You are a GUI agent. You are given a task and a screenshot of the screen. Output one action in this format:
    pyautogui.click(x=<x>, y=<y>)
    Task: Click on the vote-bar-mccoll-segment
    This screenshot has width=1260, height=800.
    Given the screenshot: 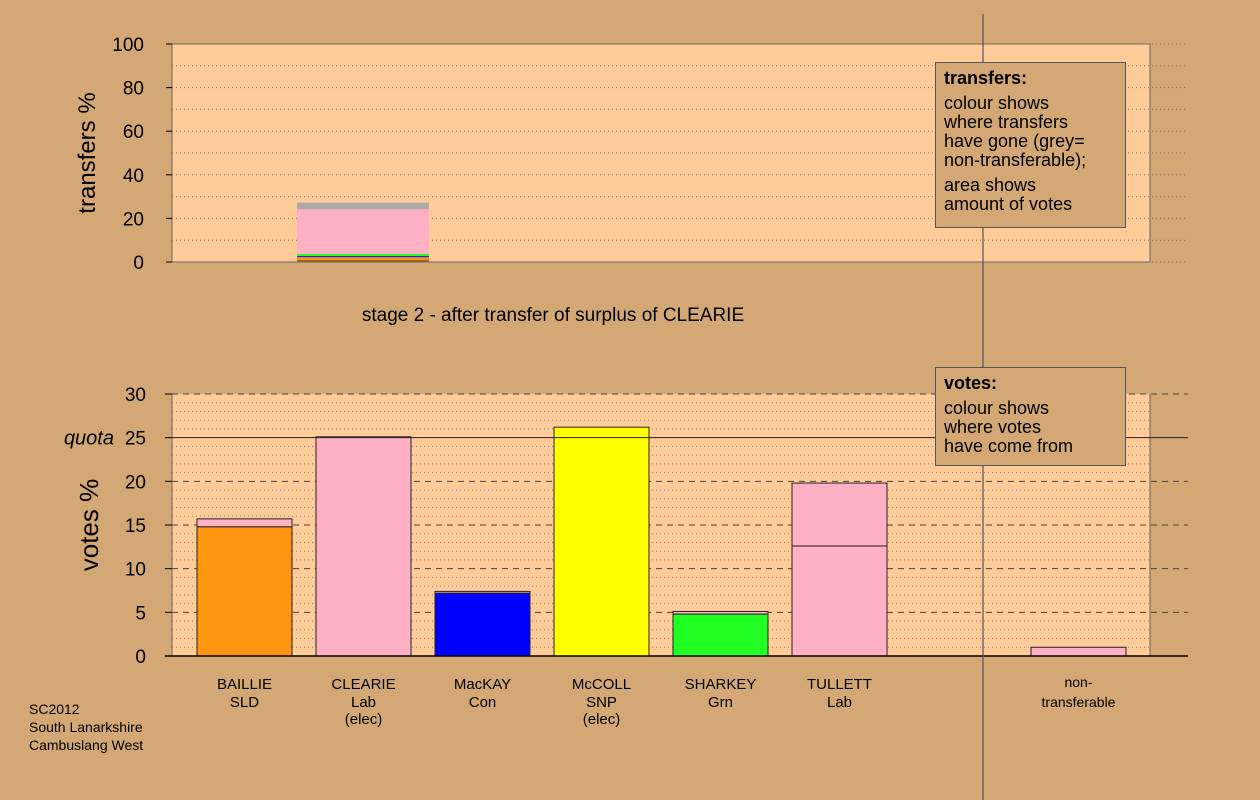 What is the action you would take?
    pyautogui.click(x=601, y=541)
    